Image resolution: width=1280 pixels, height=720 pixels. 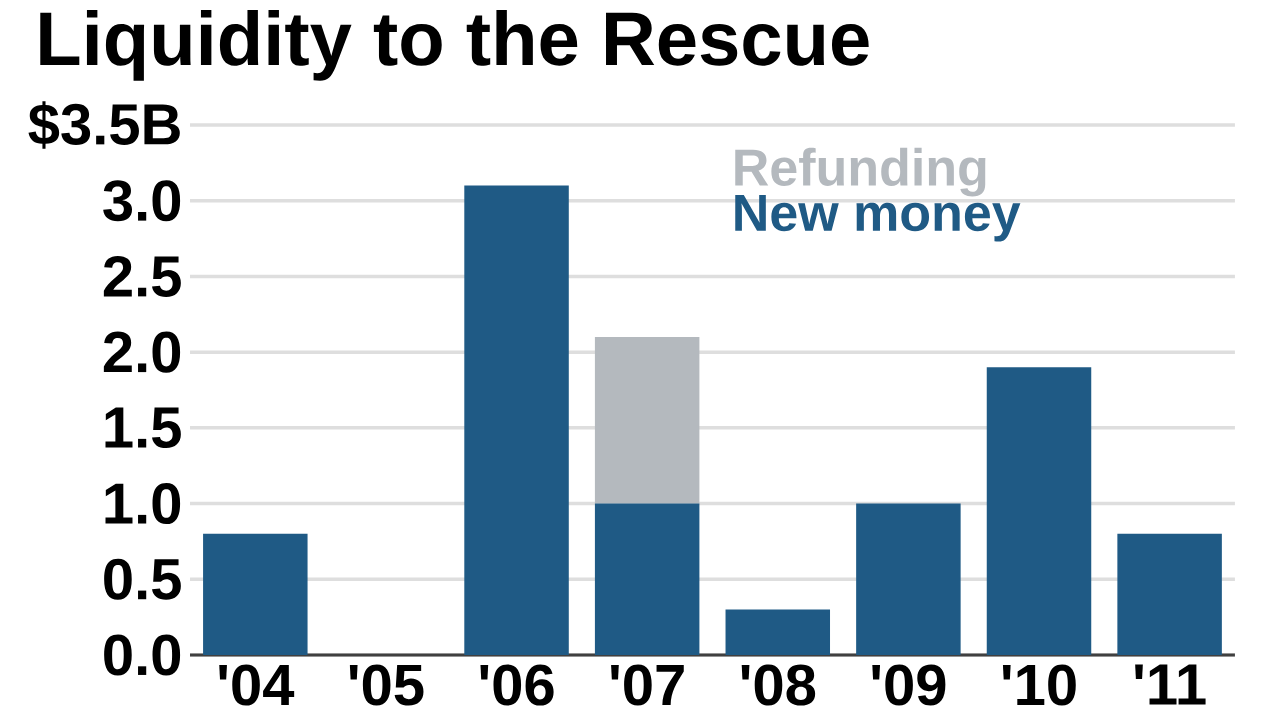 I want to click on x-tick-label: '05, so click(x=386, y=685).